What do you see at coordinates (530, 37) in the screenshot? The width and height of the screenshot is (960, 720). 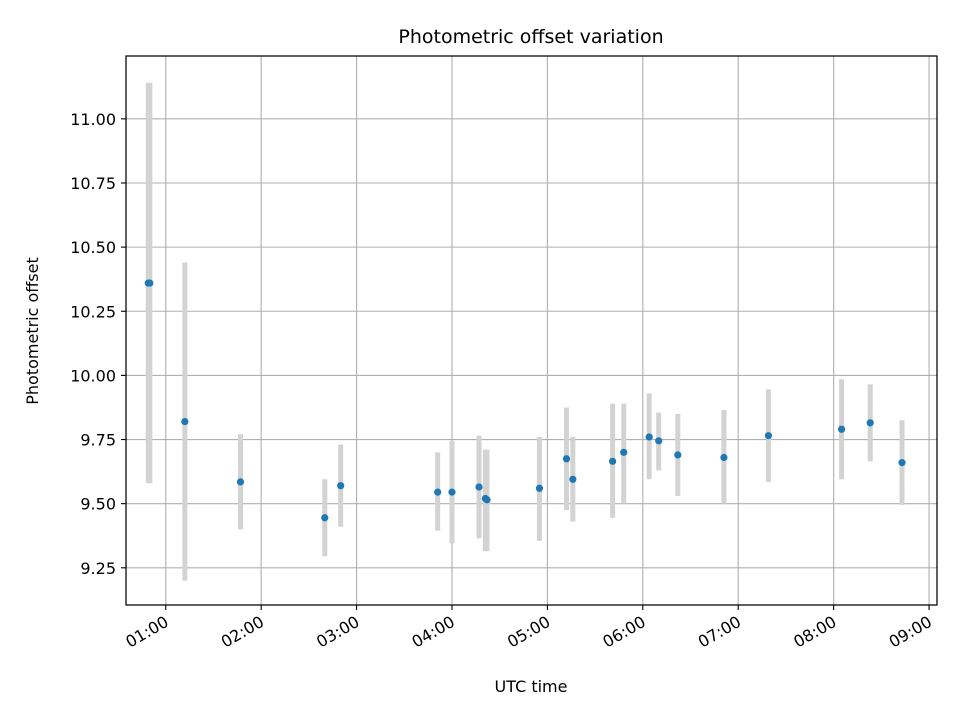 I see `chart-title: Photometric offset variation` at bounding box center [530, 37].